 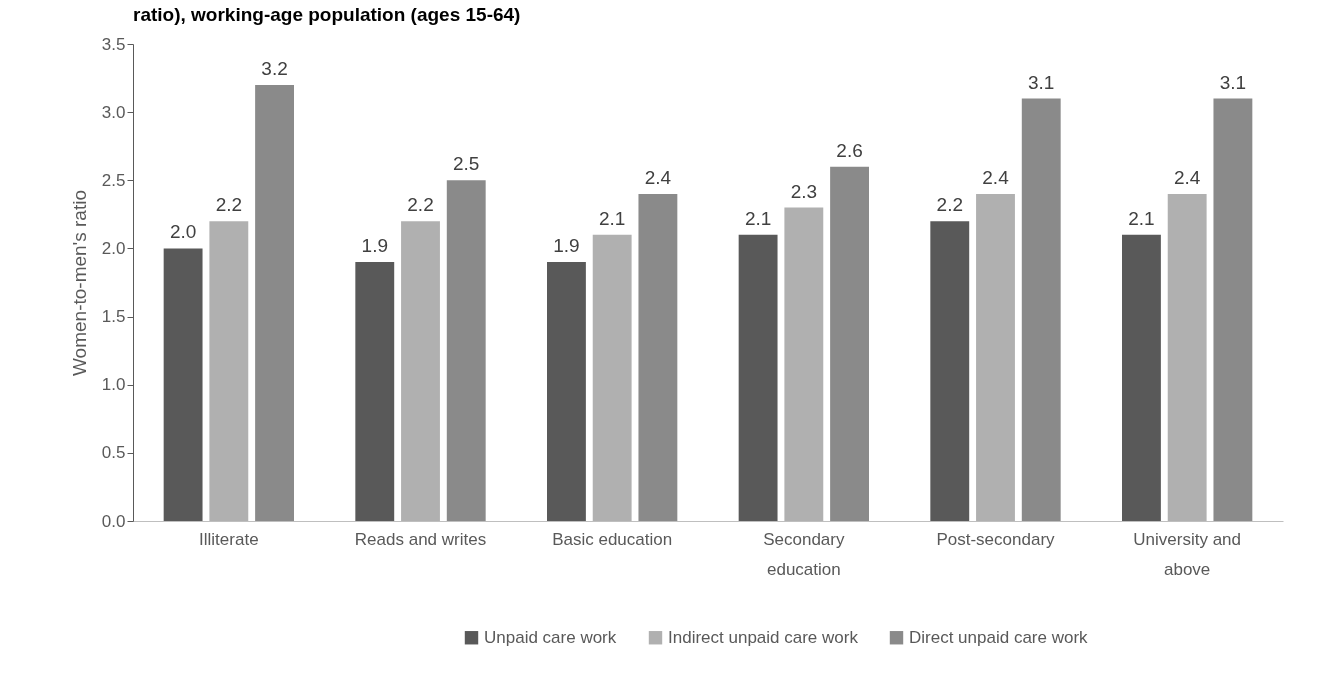 What do you see at coordinates (420, 539) in the screenshot?
I see `x-tick-label: Reads and writes` at bounding box center [420, 539].